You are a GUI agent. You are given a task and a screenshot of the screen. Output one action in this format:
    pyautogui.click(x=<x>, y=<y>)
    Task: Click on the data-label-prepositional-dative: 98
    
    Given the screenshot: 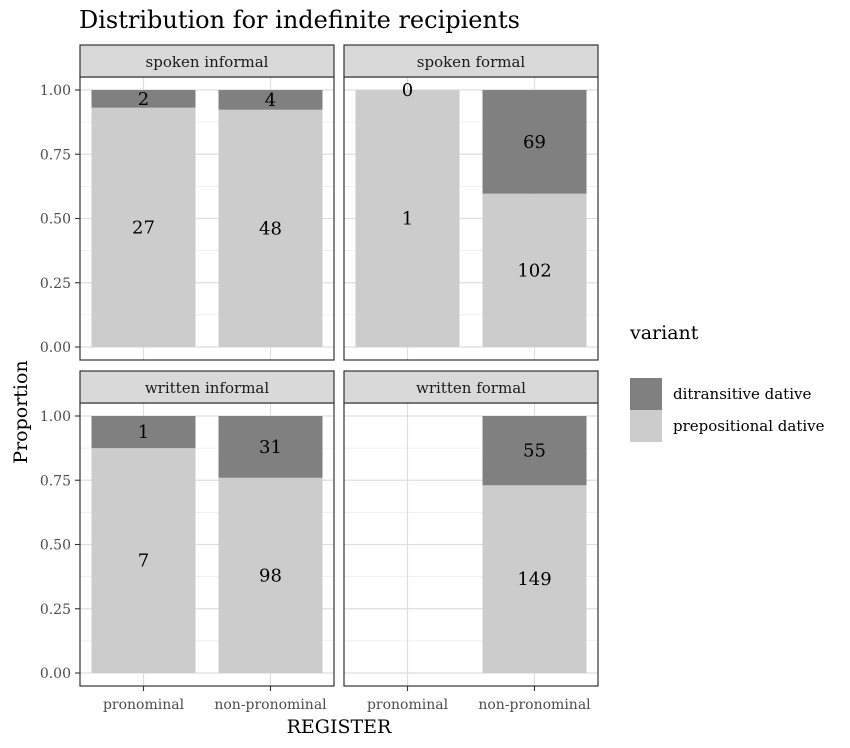 What is the action you would take?
    pyautogui.click(x=270, y=575)
    